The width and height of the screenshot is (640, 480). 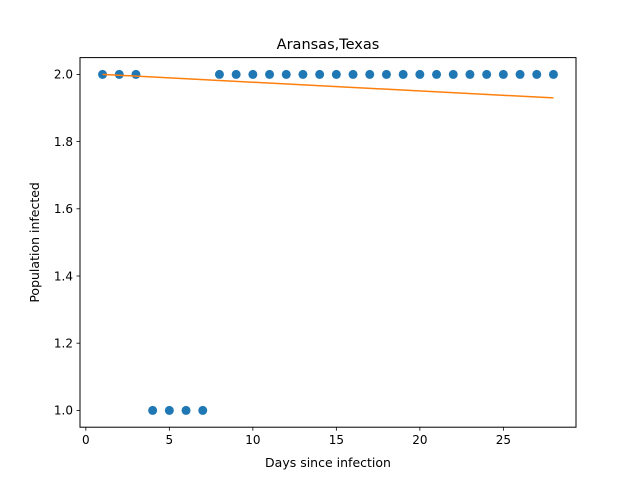 What do you see at coordinates (86, 440) in the screenshot?
I see `x-tick-label: 0` at bounding box center [86, 440].